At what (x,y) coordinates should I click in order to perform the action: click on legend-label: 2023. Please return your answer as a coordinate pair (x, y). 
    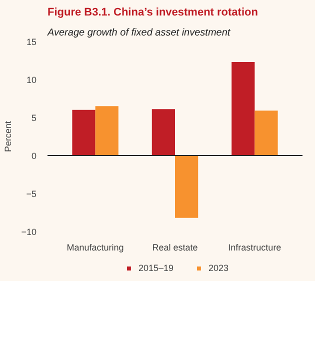
    Looking at the image, I should click on (218, 268).